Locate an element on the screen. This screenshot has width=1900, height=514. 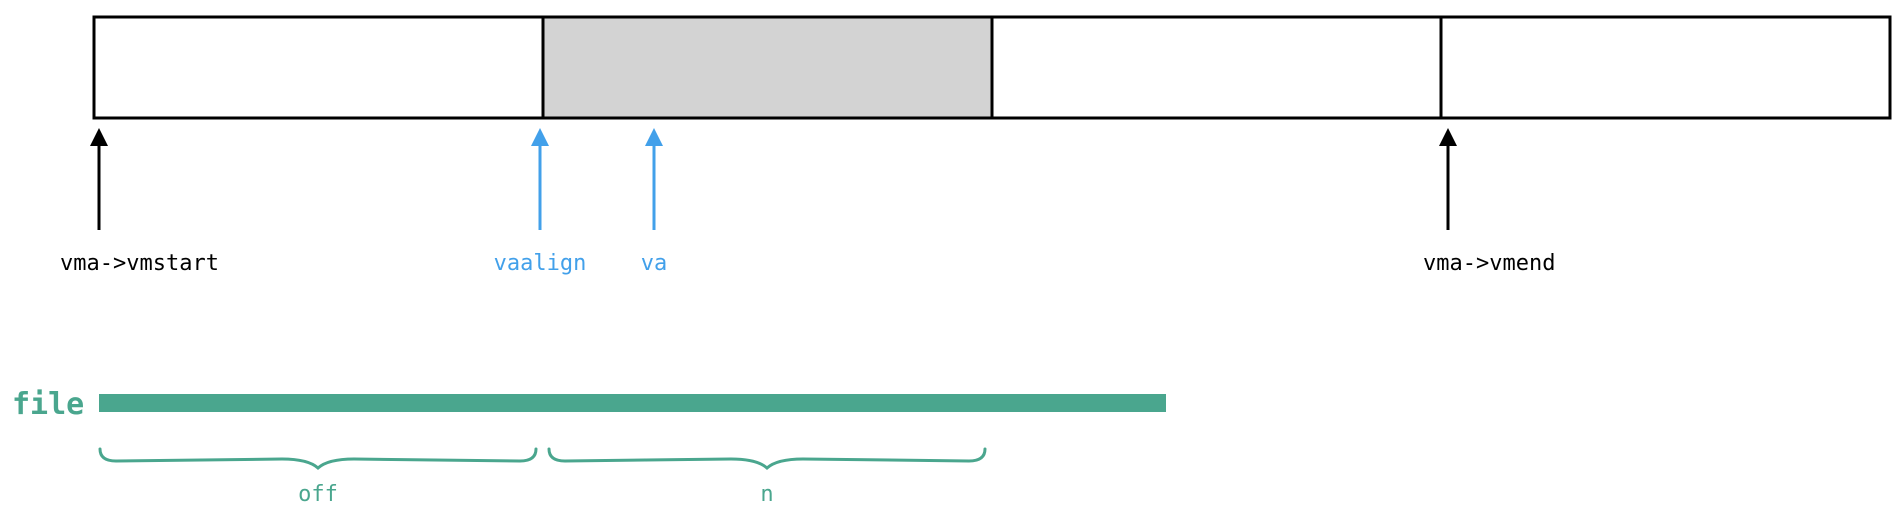
n-brace is located at coordinates (767, 459).